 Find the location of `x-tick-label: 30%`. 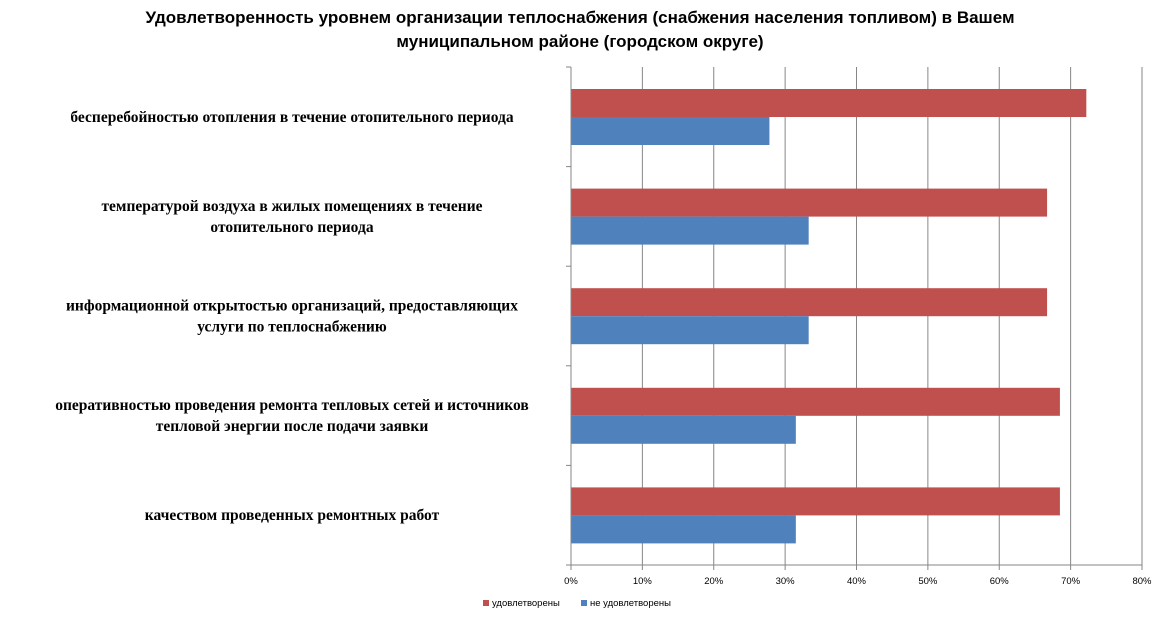

x-tick-label: 30% is located at coordinates (786, 581).